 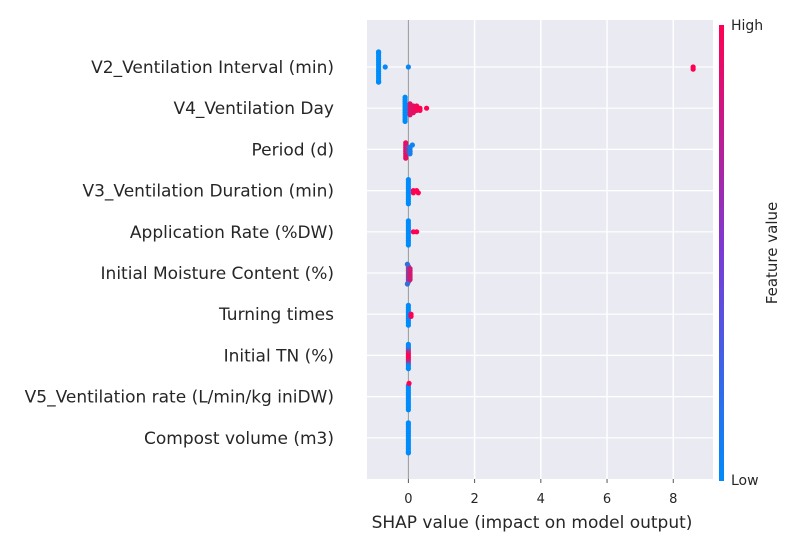 I want to click on feature-label: V4_Ventilation Day, so click(x=253, y=109).